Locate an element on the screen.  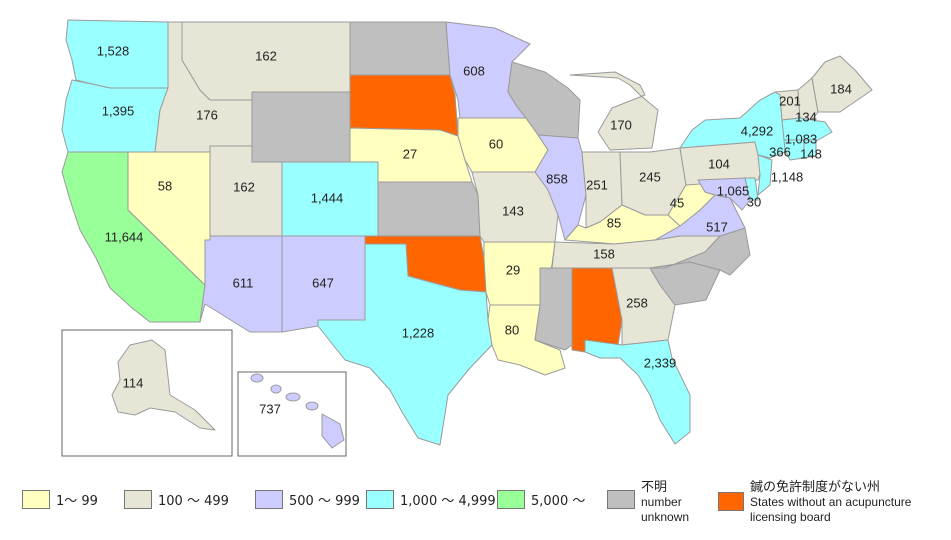
label-il: 858 is located at coordinates (557, 178).